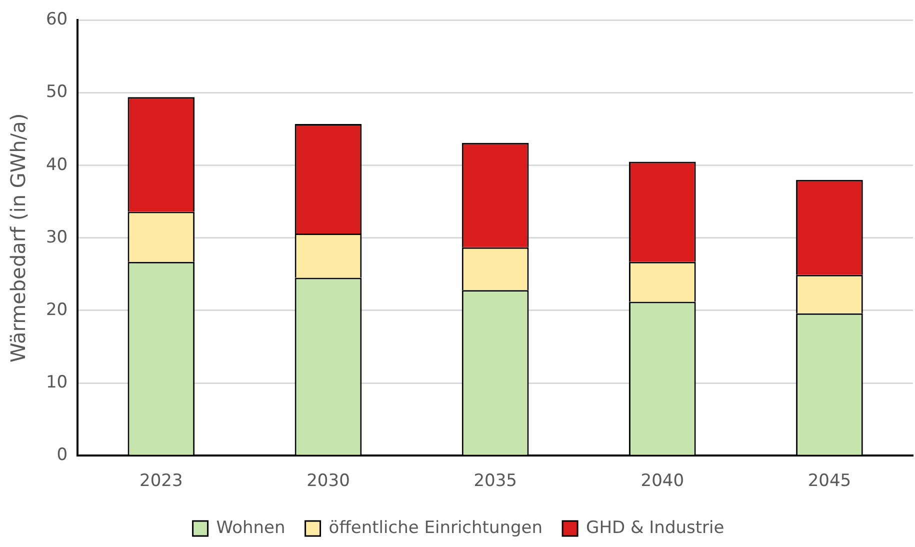 The width and height of the screenshot is (915, 547). I want to click on y-tick-label: 40, so click(57, 164).